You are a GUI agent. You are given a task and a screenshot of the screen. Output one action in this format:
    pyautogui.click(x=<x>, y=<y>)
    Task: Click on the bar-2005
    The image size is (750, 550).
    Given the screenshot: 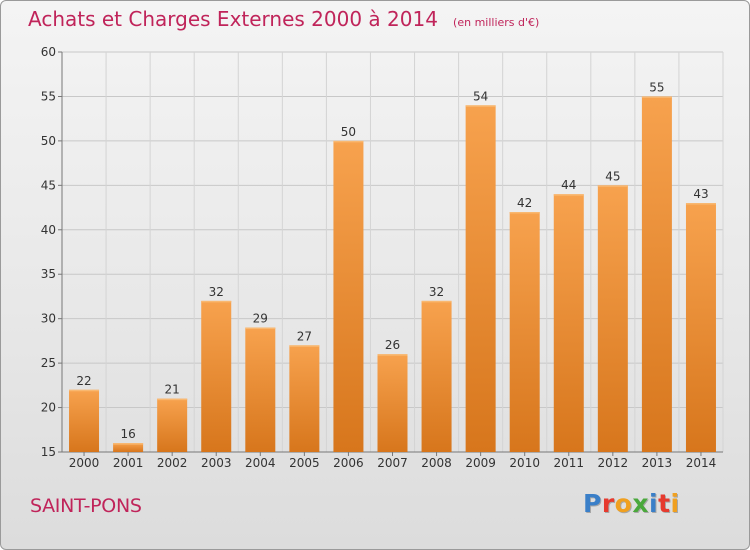 What is the action you would take?
    pyautogui.click(x=304, y=398)
    